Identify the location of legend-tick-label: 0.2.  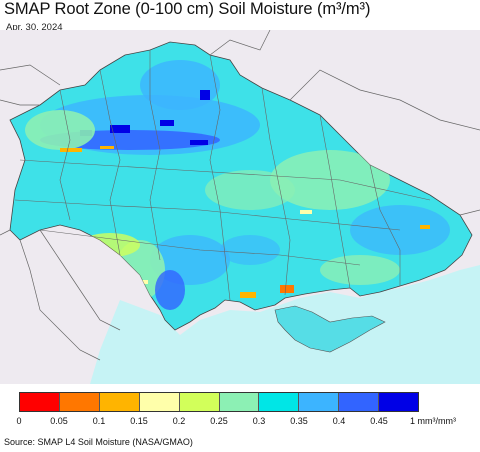
(179, 421).